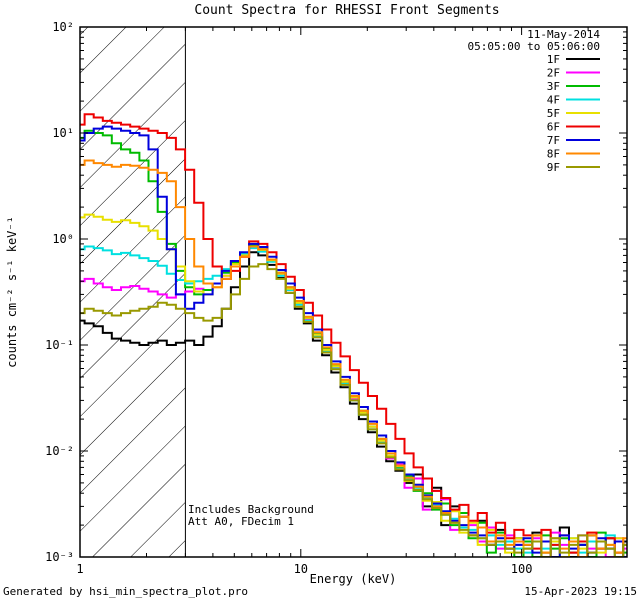 The width and height of the screenshot is (640, 600). Describe the element at coordinates (553, 113) in the screenshot. I see `legend-label-5F: 5F` at that location.